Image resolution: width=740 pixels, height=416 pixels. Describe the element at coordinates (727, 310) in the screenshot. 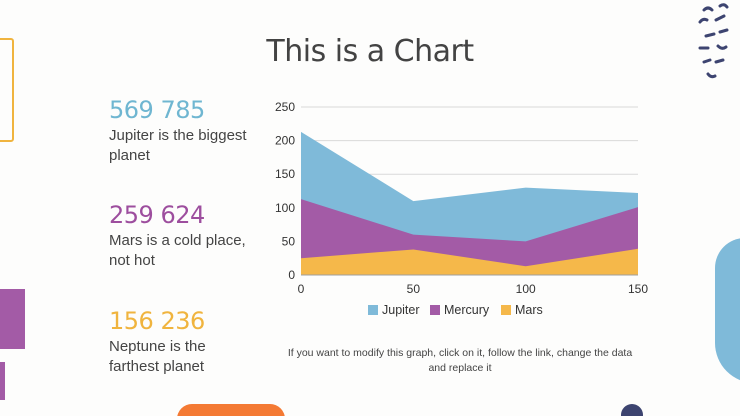

I see `blue-blob-decoration` at that location.